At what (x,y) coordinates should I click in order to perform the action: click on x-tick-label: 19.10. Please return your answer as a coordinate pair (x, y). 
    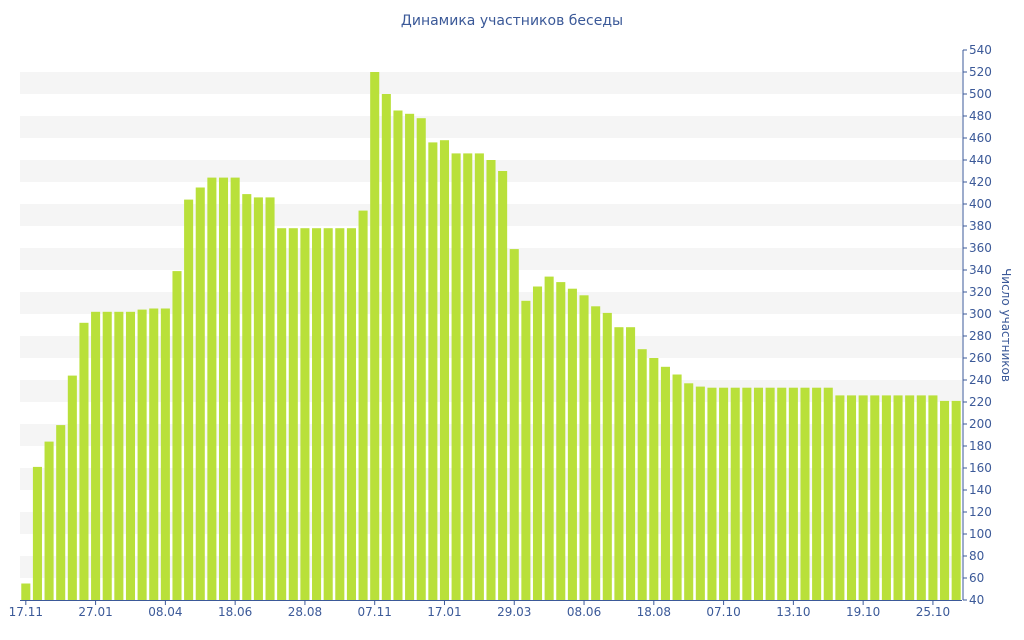
    Looking at the image, I should click on (863, 612).